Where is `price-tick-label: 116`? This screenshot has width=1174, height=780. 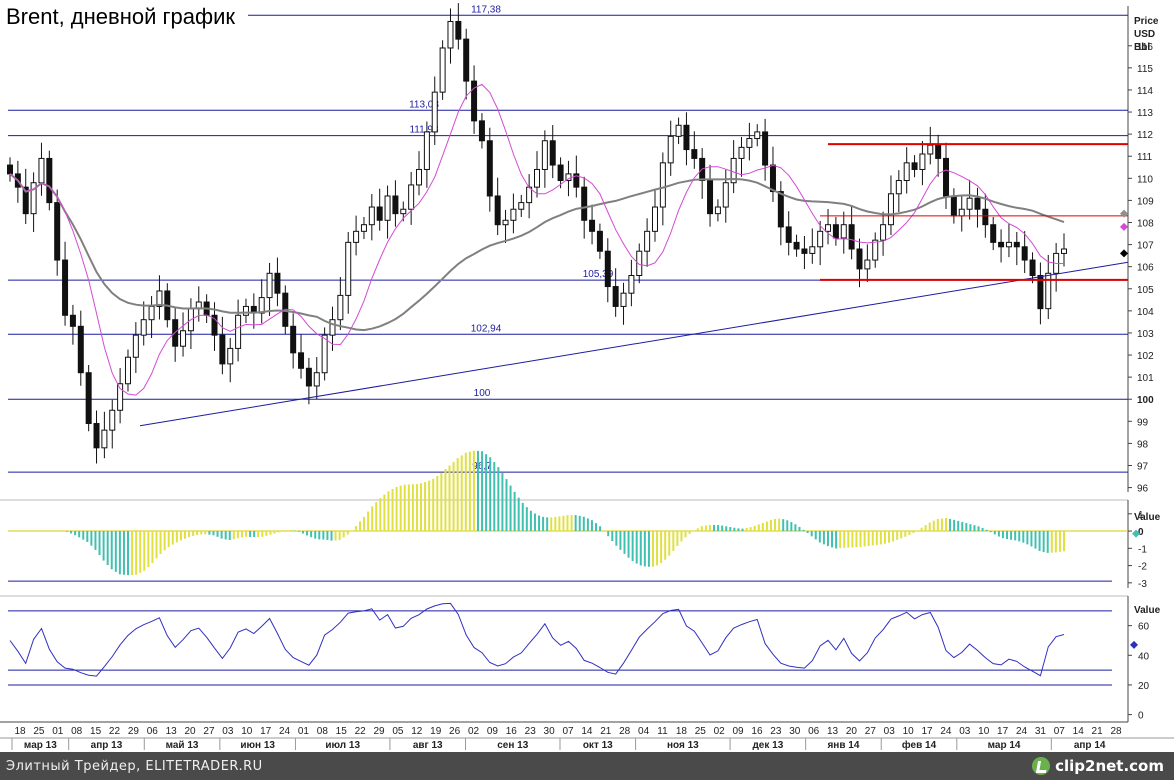 price-tick-label: 116 is located at coordinates (1145, 47).